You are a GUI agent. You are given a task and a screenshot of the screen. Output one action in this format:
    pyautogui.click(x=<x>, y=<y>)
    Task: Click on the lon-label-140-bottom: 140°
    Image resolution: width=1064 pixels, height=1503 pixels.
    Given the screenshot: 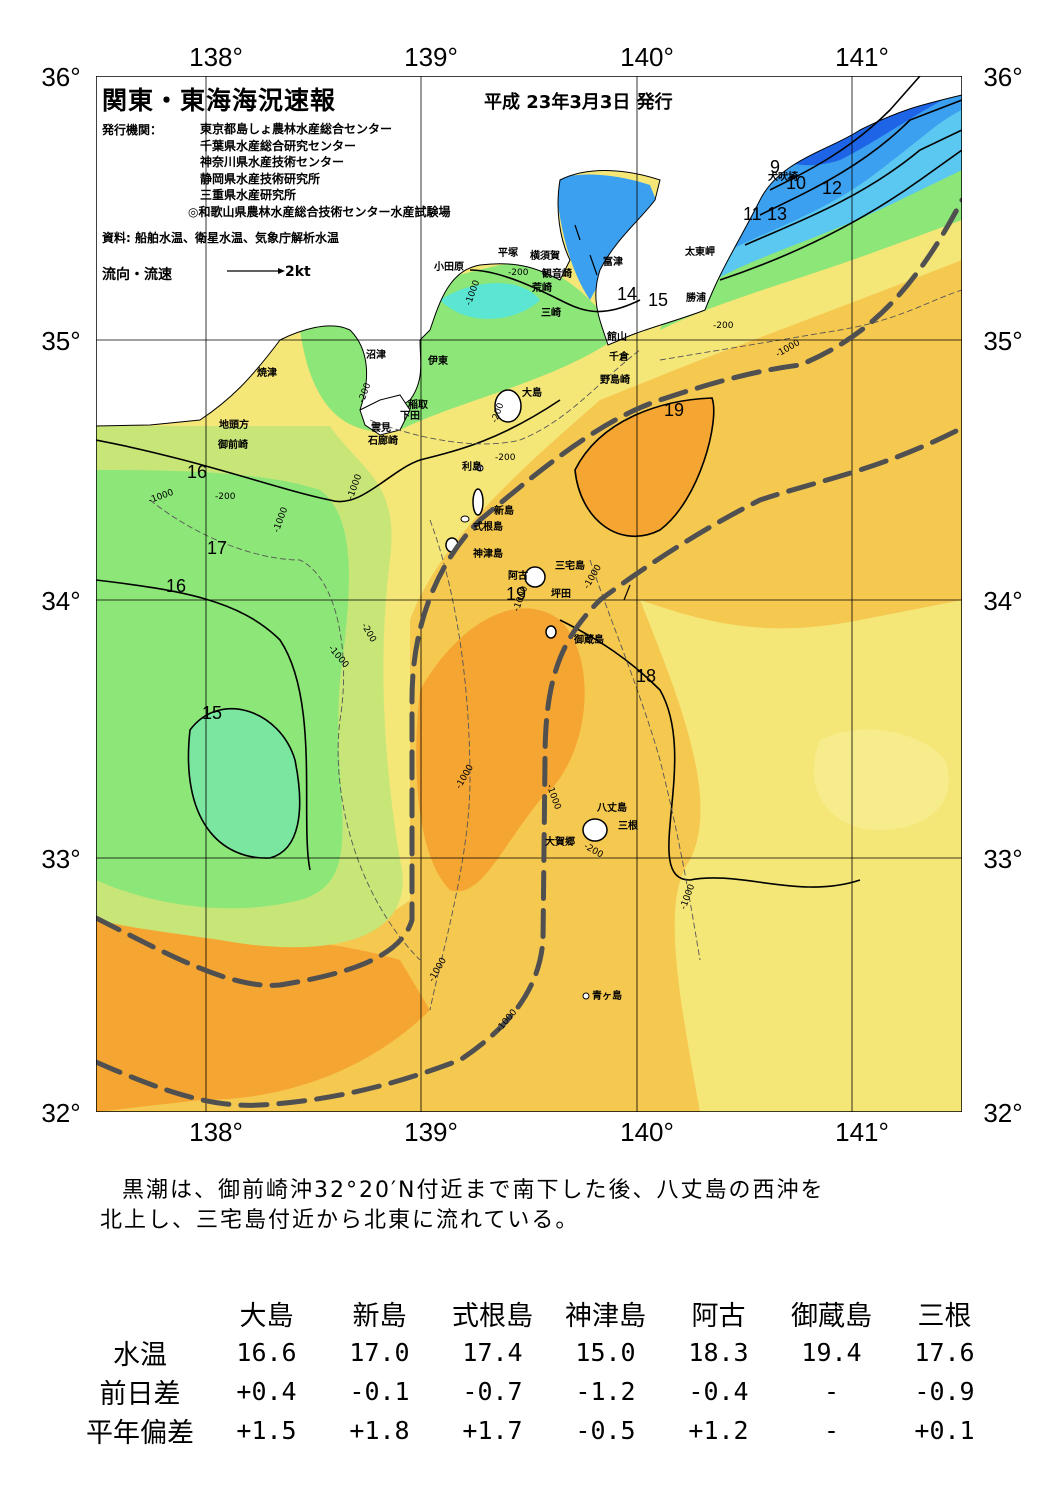 What is the action you would take?
    pyautogui.click(x=647, y=1132)
    